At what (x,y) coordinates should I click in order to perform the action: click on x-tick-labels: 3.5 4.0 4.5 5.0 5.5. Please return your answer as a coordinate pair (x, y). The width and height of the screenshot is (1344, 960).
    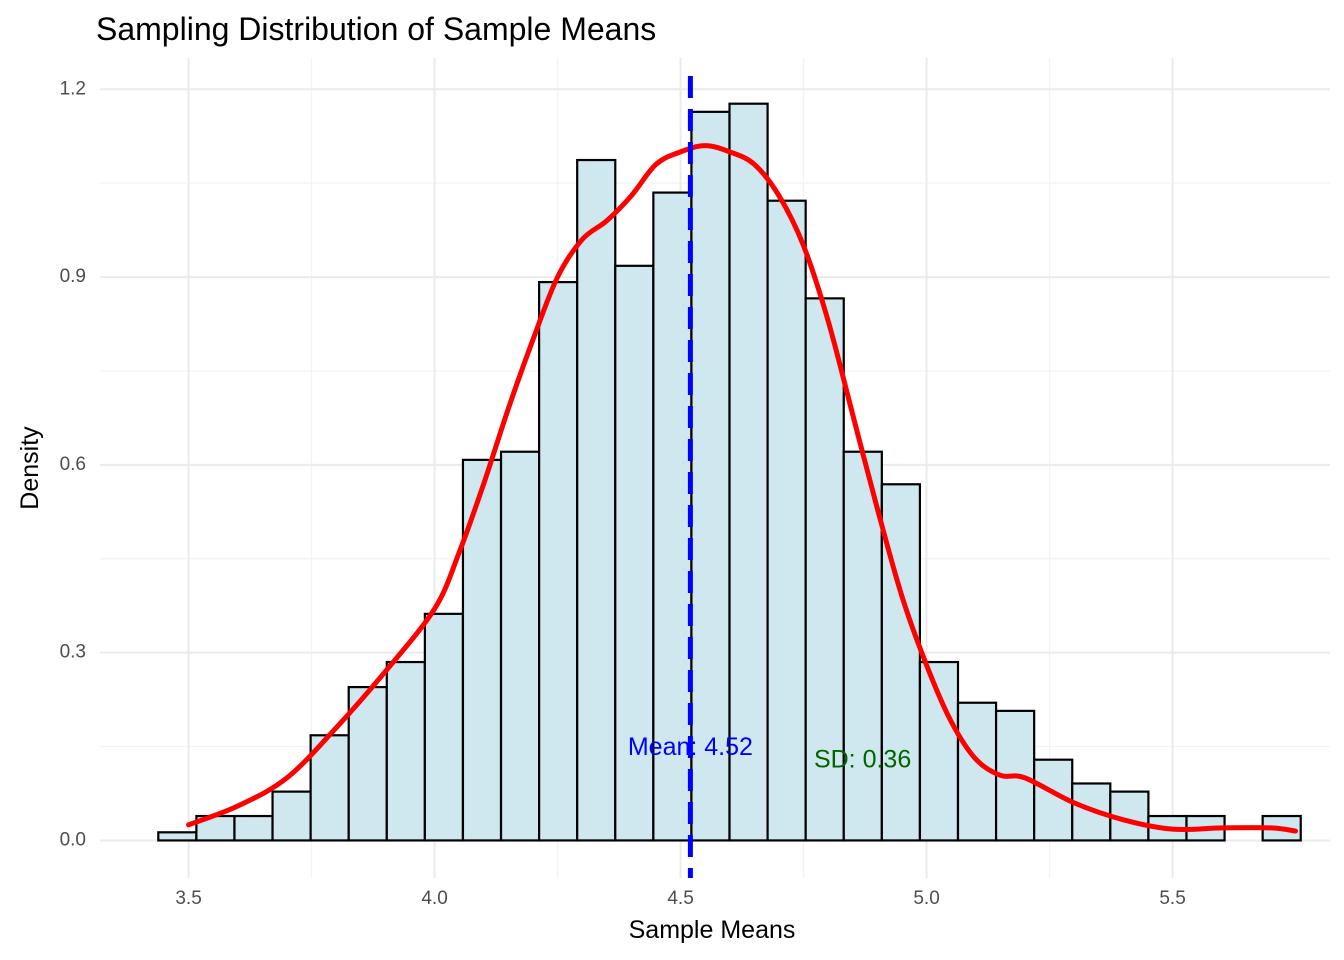
    Looking at the image, I should click on (680, 898).